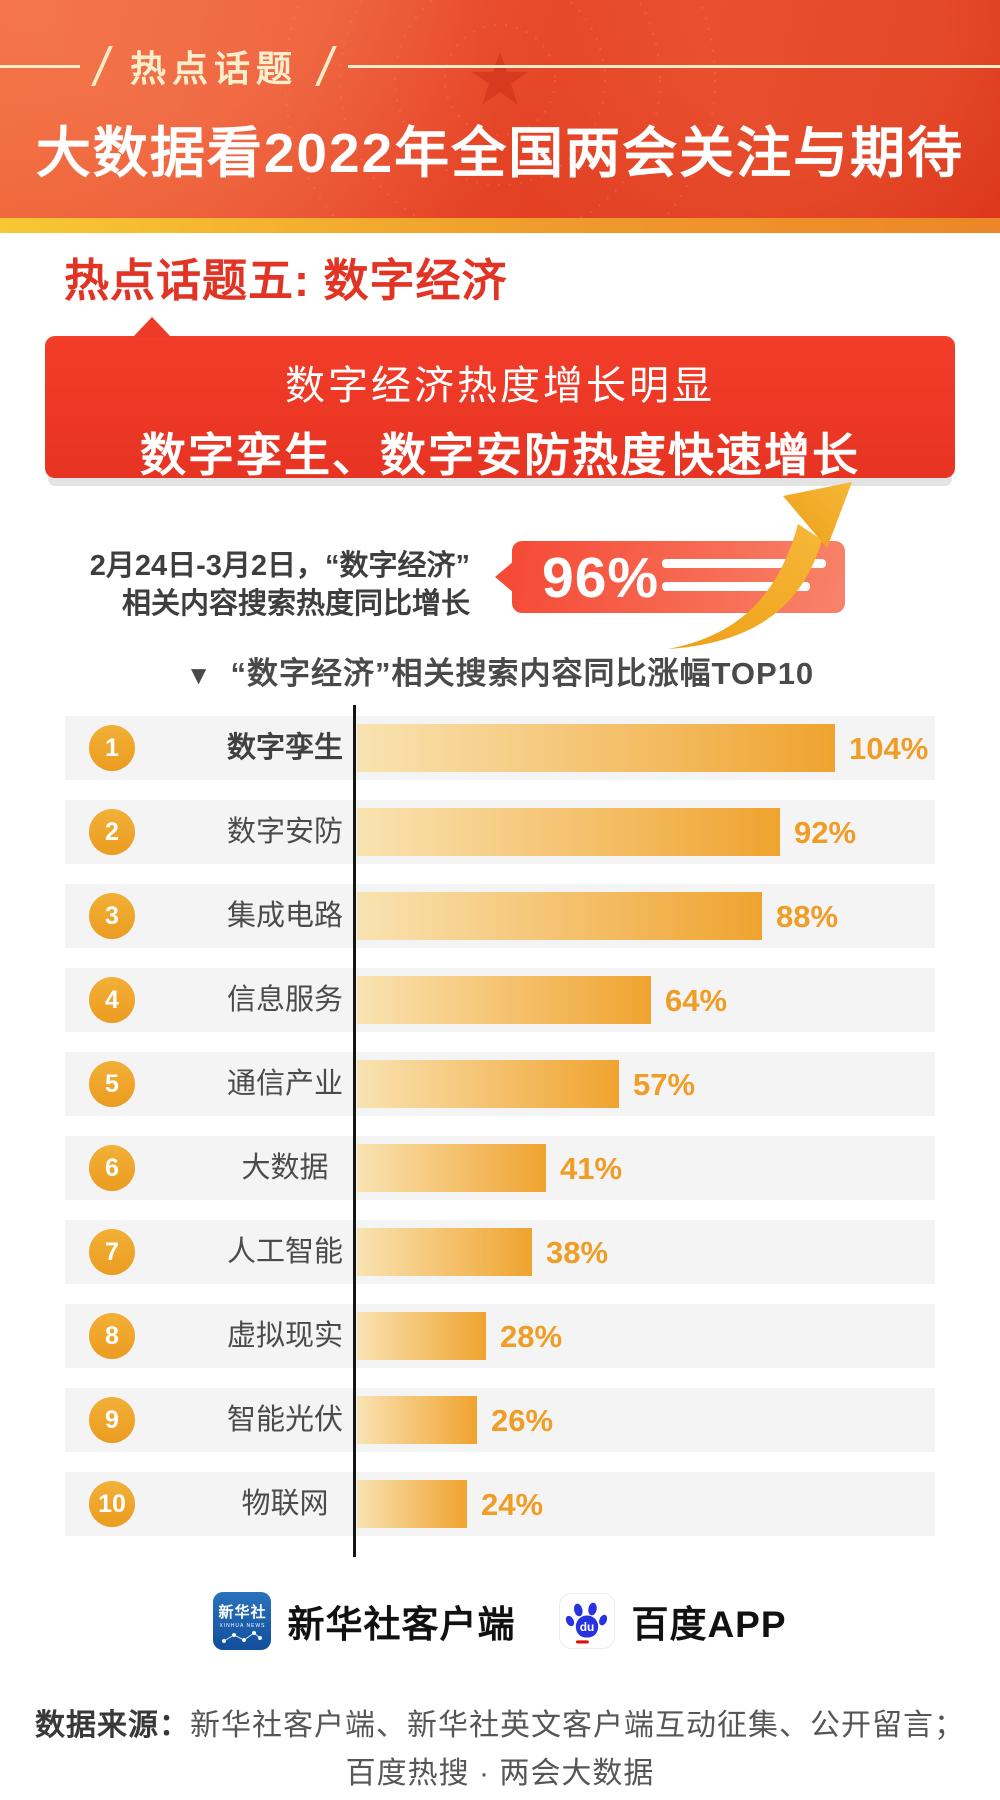 The width and height of the screenshot is (1000, 1800). Describe the element at coordinates (112, 748) in the screenshot. I see `rank-badge: 1` at that location.